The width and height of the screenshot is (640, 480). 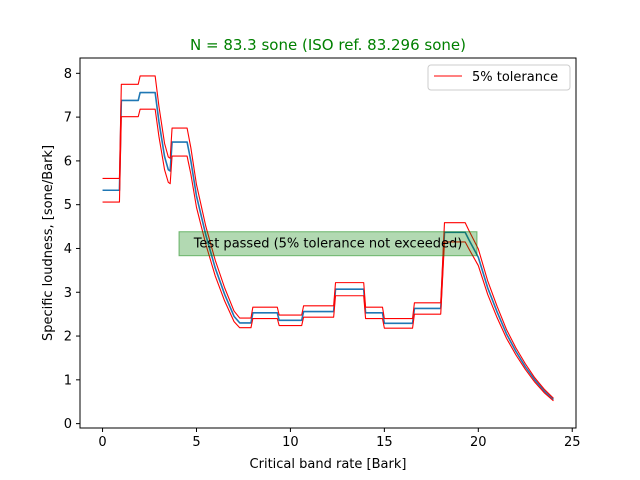 What do you see at coordinates (48, 243) in the screenshot?
I see `y-axis-label: Specific loudness, [sone/Bark]` at bounding box center [48, 243].